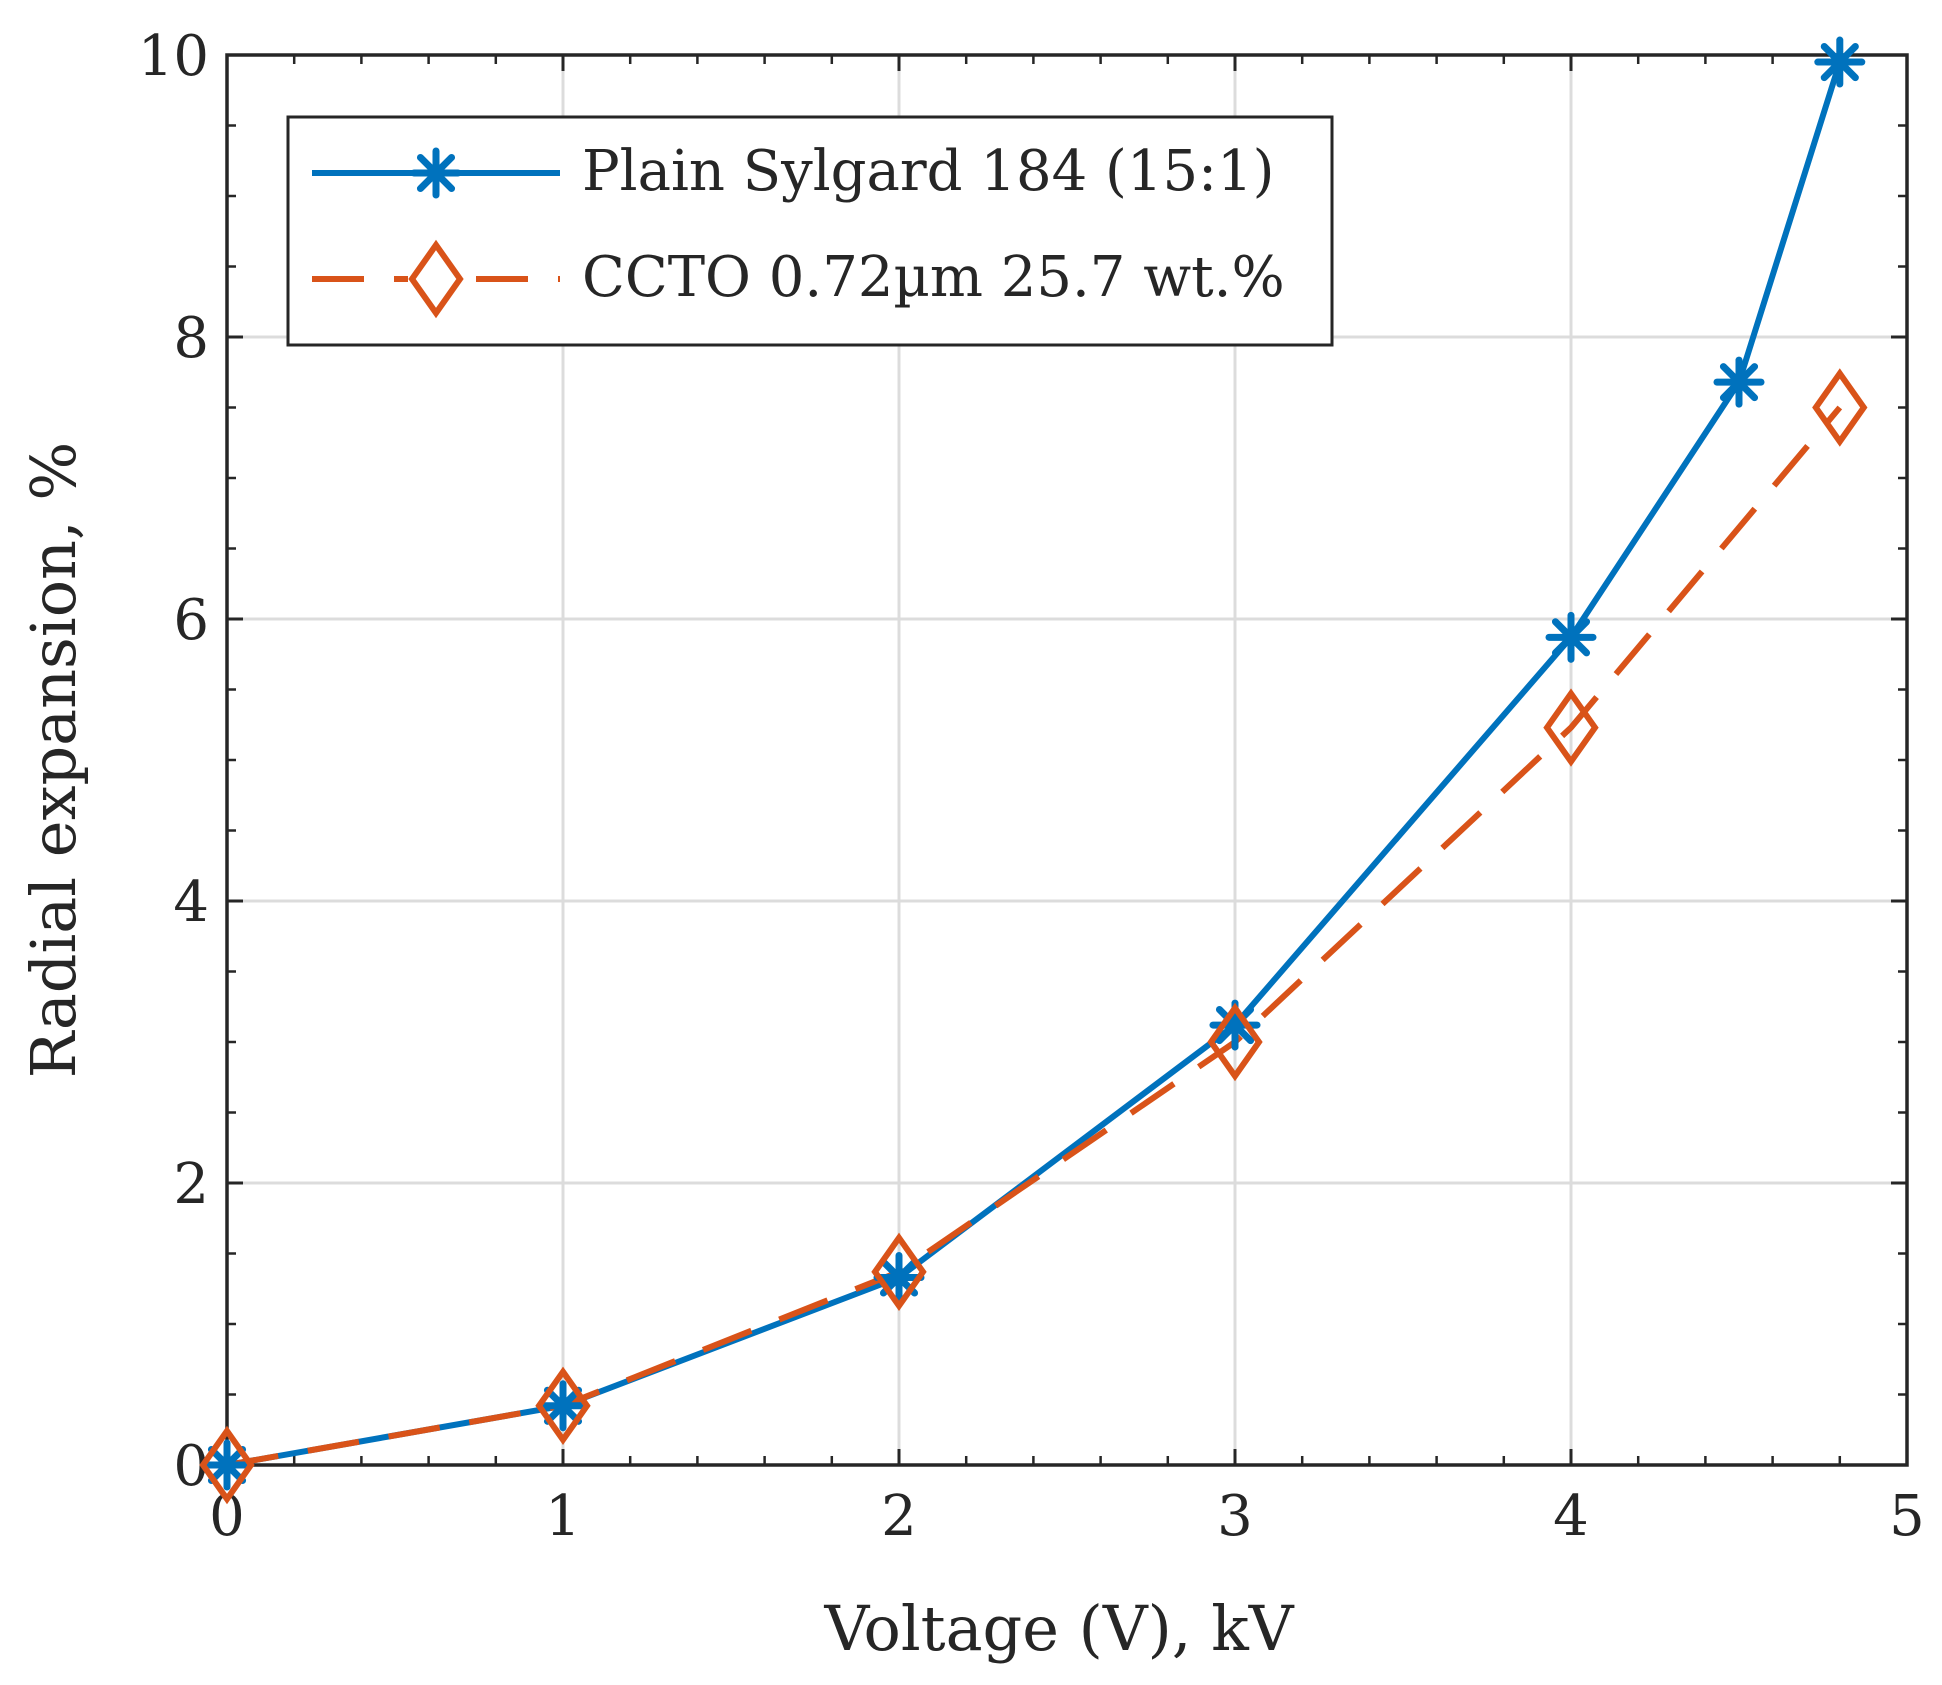  Describe the element at coordinates (1907, 1516) in the screenshot. I see `x-tick-label: 5` at that location.